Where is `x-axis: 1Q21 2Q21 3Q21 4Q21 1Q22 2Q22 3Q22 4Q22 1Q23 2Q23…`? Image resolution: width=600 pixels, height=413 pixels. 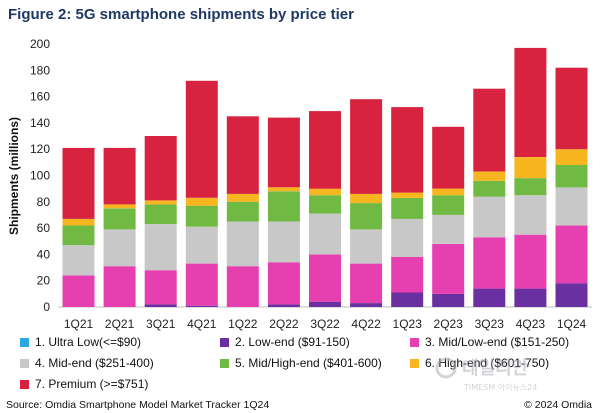
x-axis: 1Q21 2Q21 3Q21 4Q21 1Q22 2Q22 3Q22 4Q22 1Q23 2Q23… is located at coordinates (325, 318).